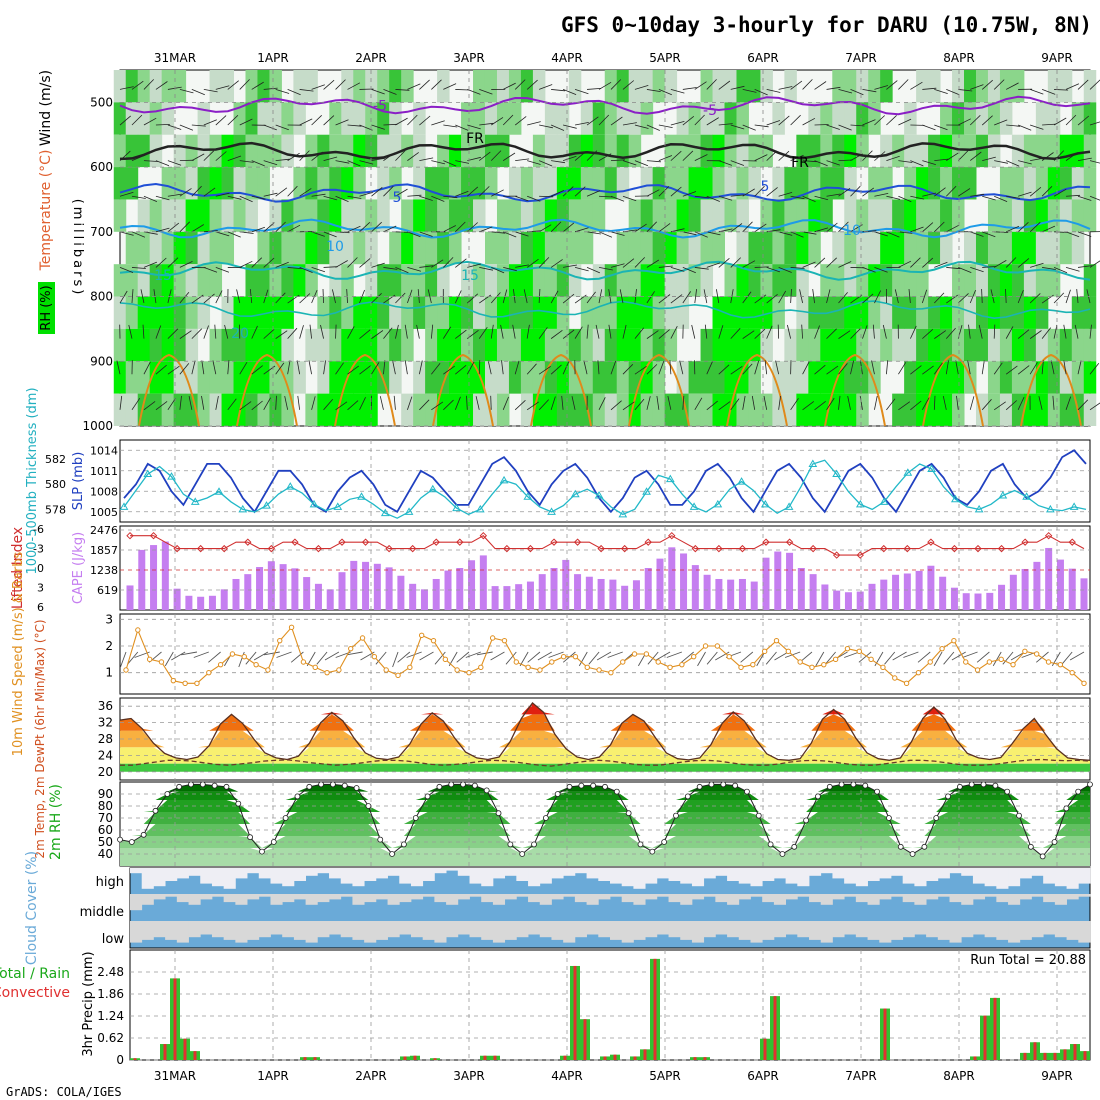 The image size is (1100, 1100). Describe the element at coordinates (605, 655) in the screenshot. I see `wind10-series` at that location.